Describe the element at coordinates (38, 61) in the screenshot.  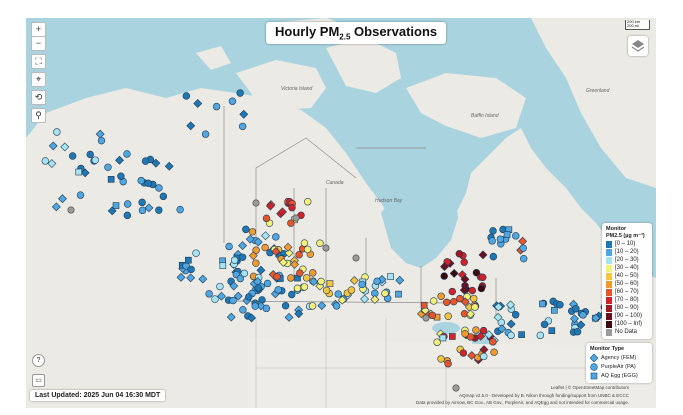
I see `fullscreen-icon: ⛶` at that location.